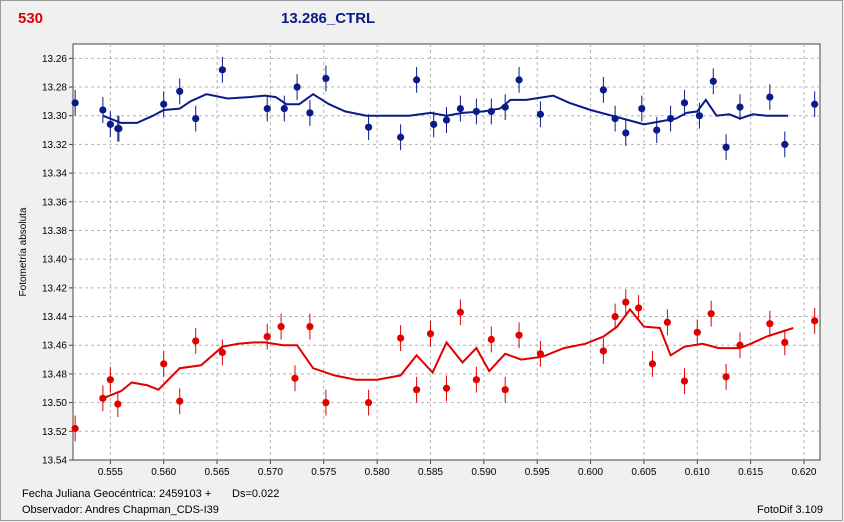 This screenshot has width=844, height=522. I want to click on x-tick-label: 0.580, so click(377, 472).